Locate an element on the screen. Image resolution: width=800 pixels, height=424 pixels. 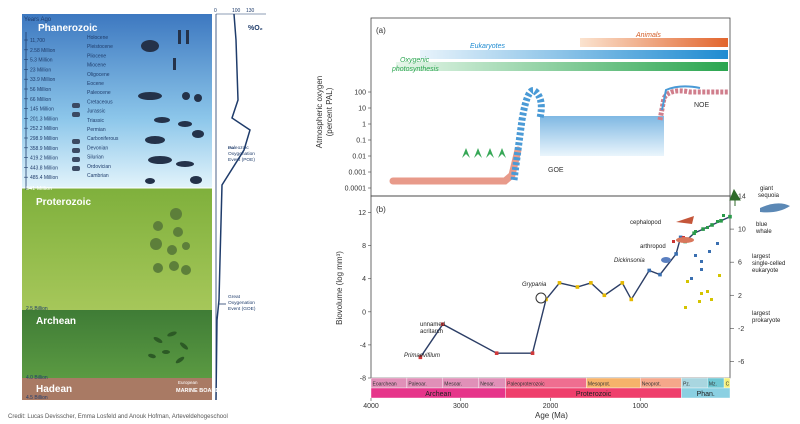
period-label: Cretaceous is located at coordinates (100, 102).